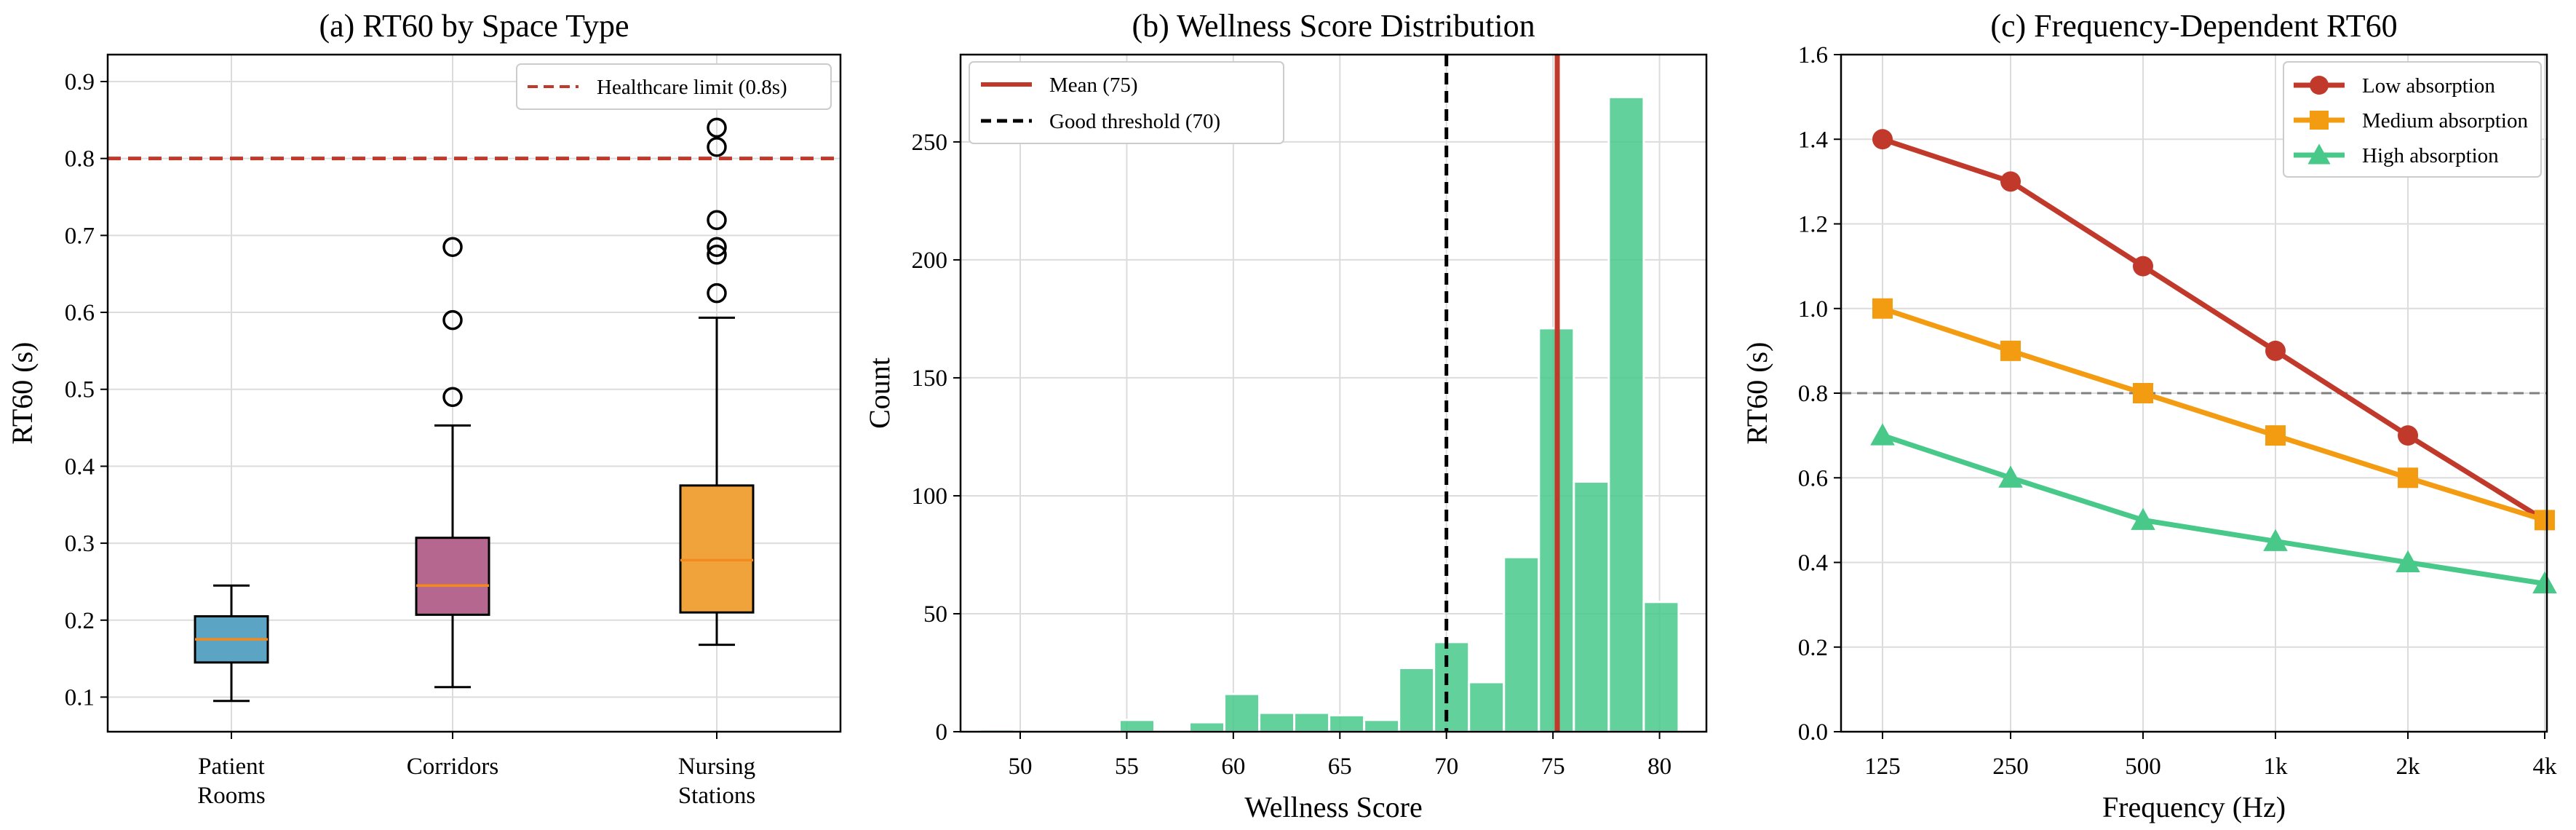  What do you see at coordinates (2193, 26) in the screenshot?
I see `chart-title-c: (c) Frequency-Dependent RT60` at bounding box center [2193, 26].